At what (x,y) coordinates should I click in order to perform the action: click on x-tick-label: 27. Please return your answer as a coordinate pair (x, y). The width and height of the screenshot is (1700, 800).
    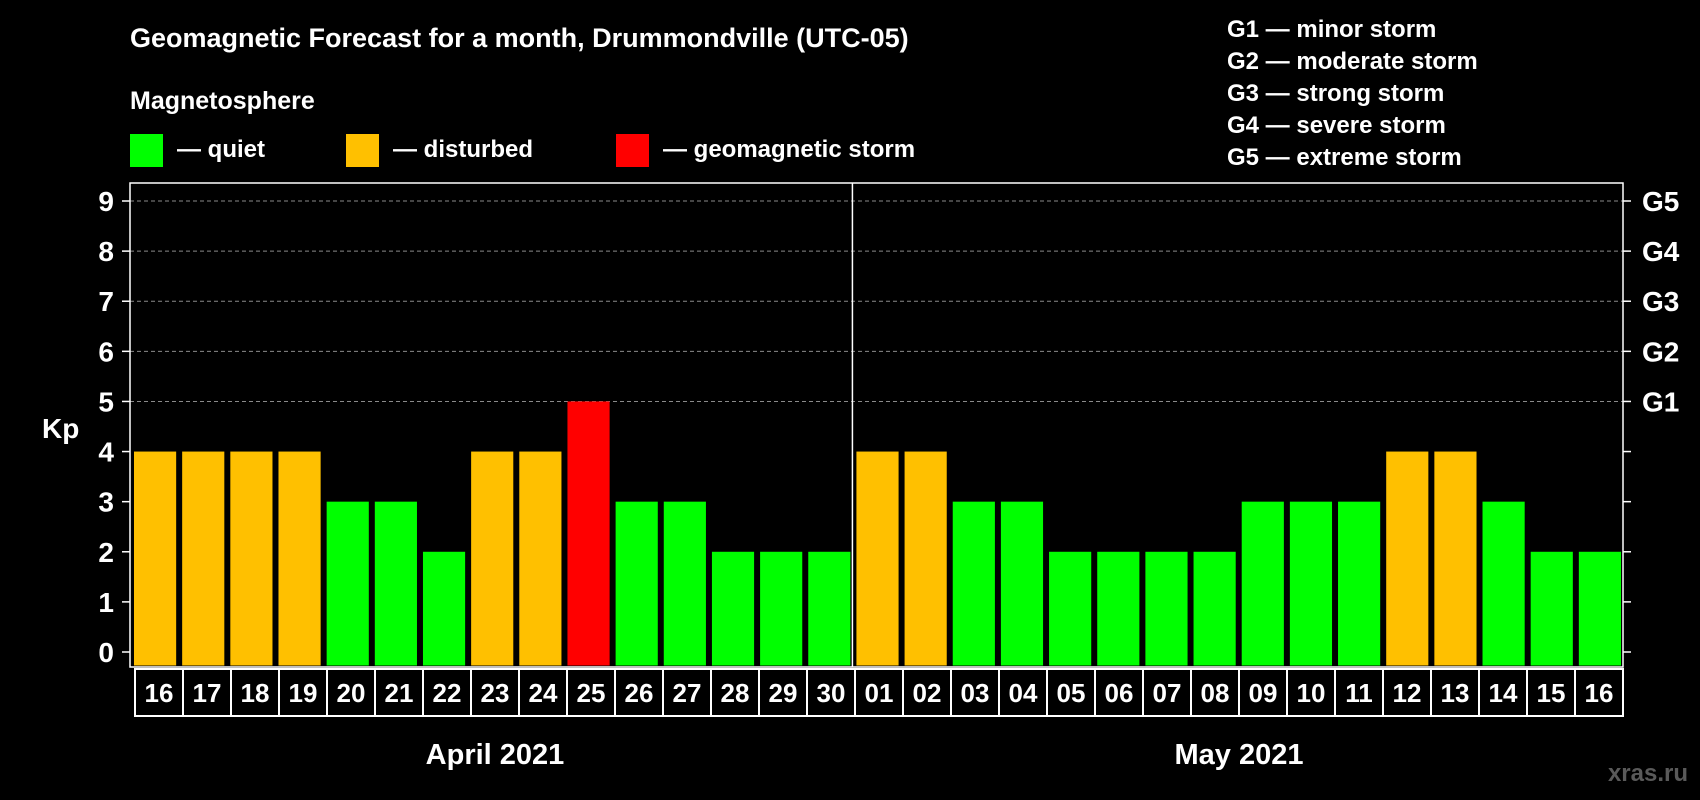
    Looking at the image, I should click on (687, 693).